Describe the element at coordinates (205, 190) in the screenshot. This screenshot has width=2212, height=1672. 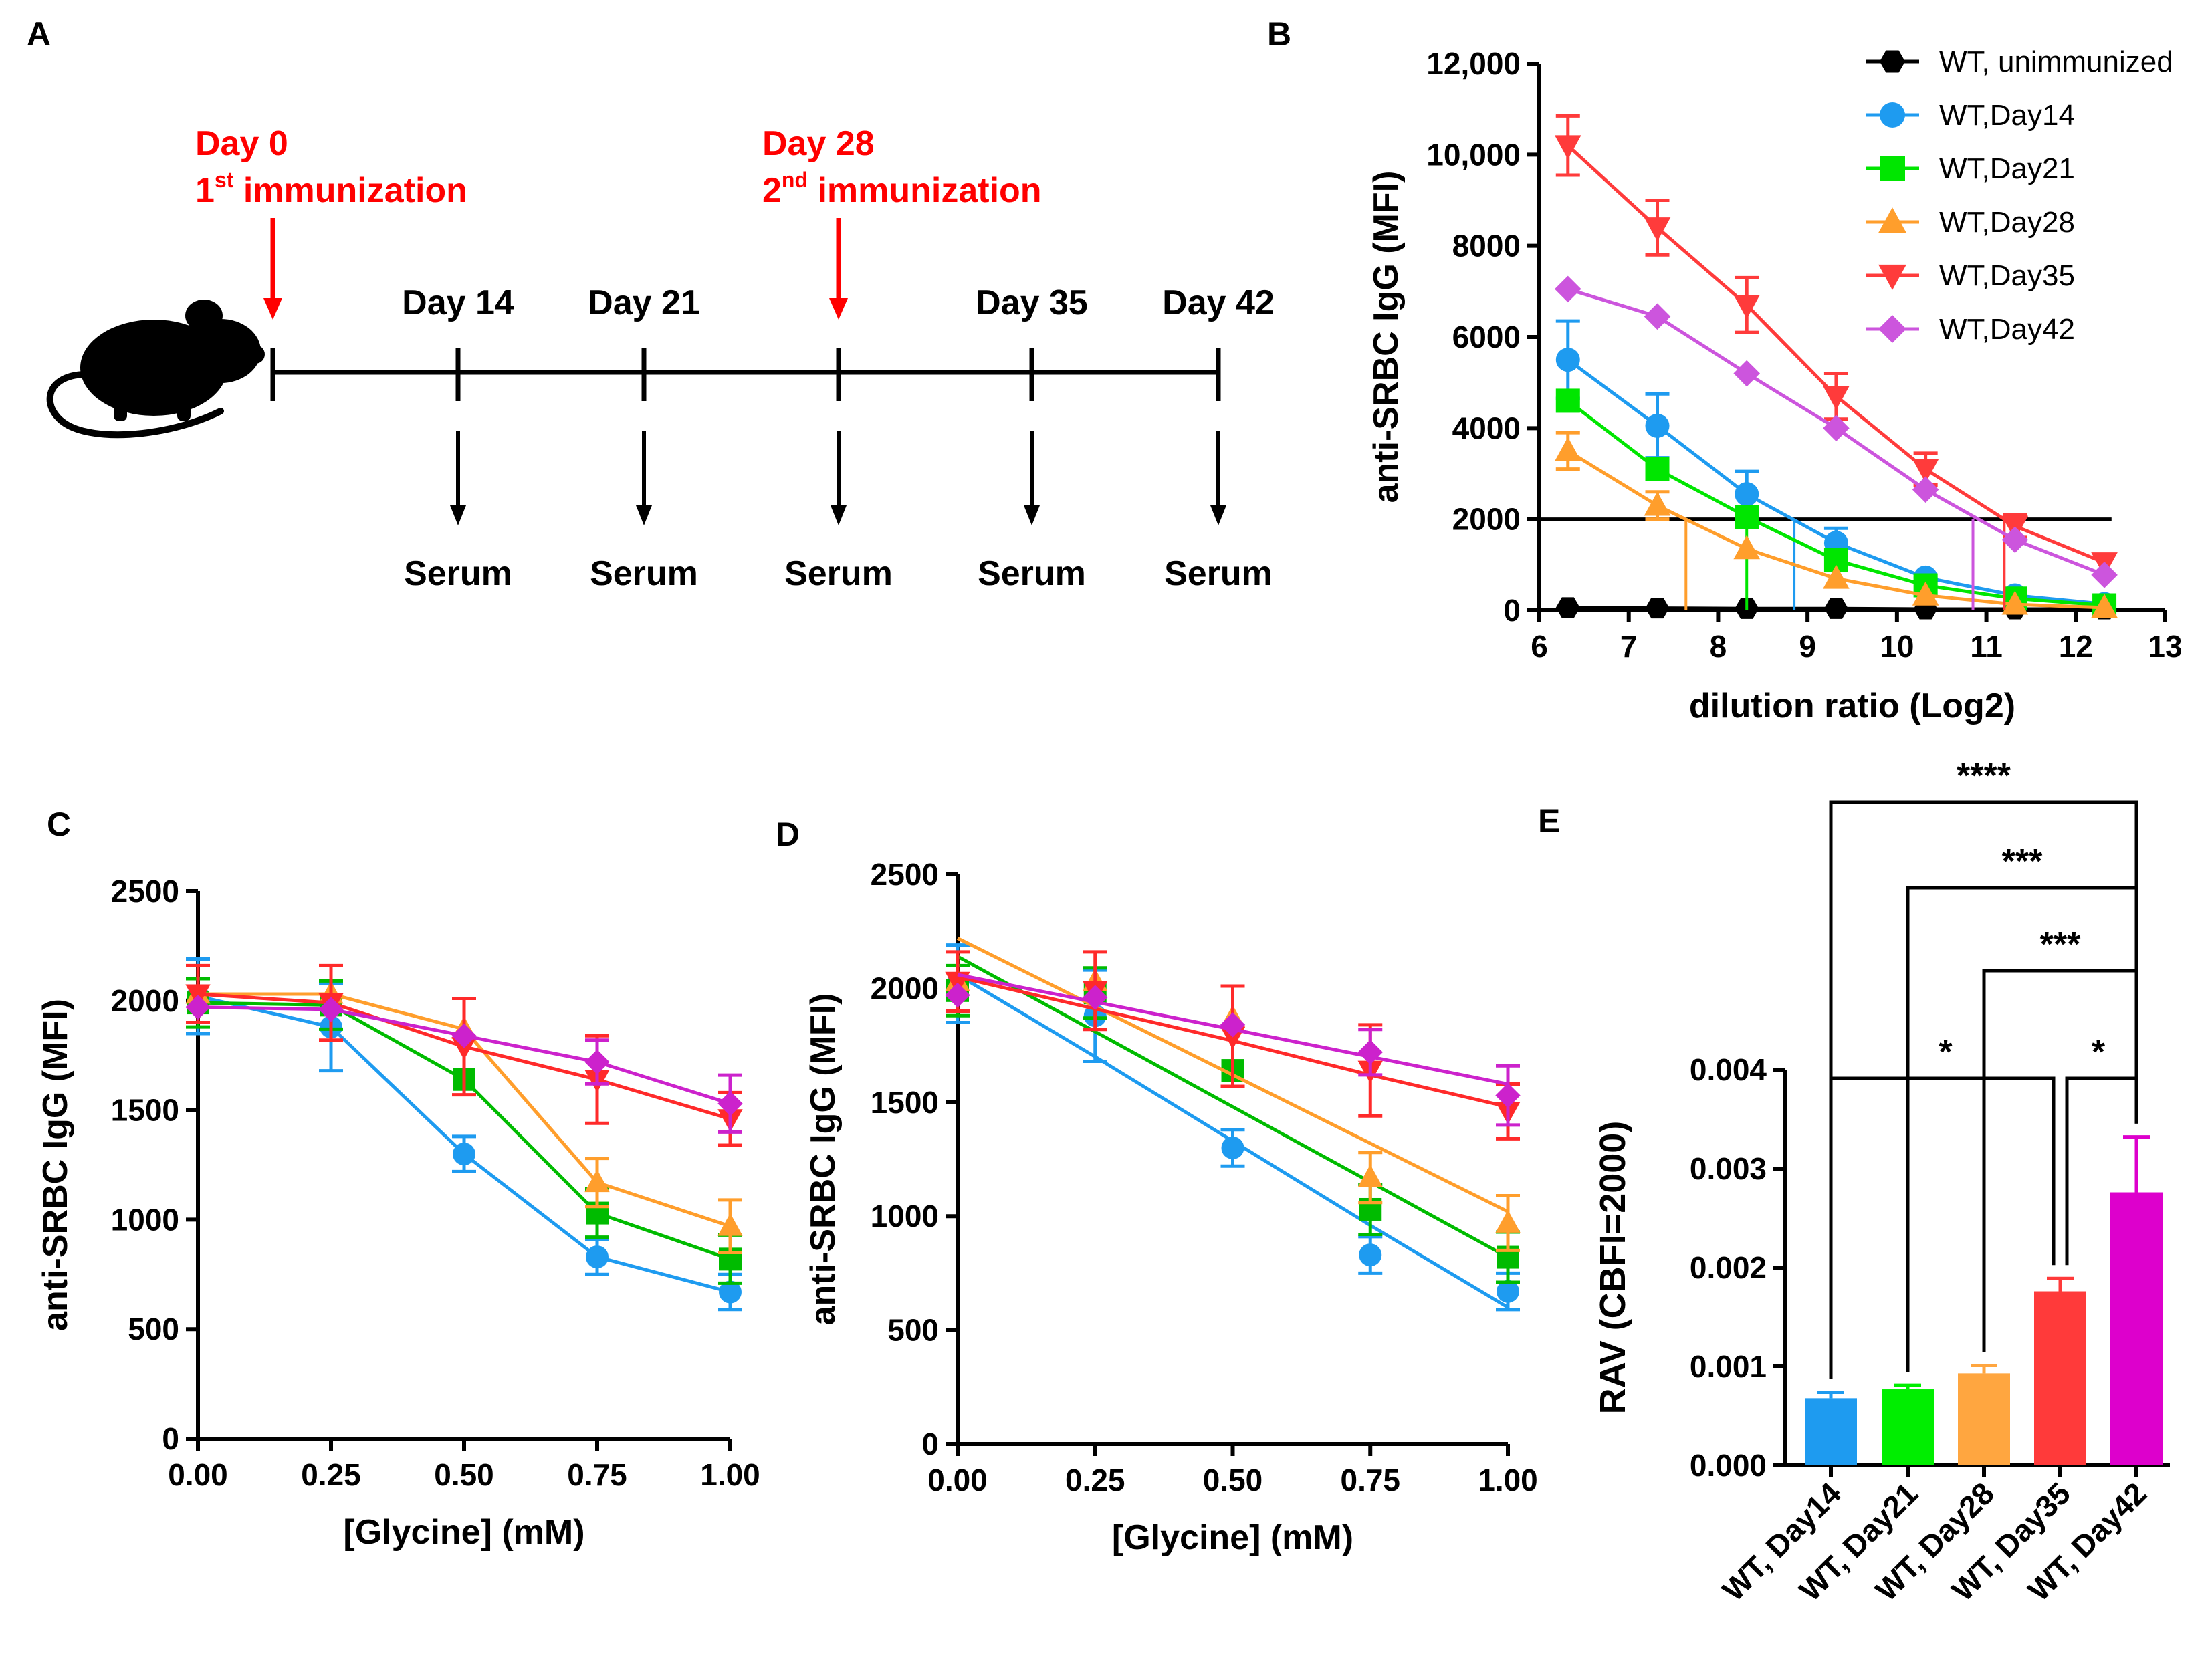
I see `immunization-1-num: 1` at that location.